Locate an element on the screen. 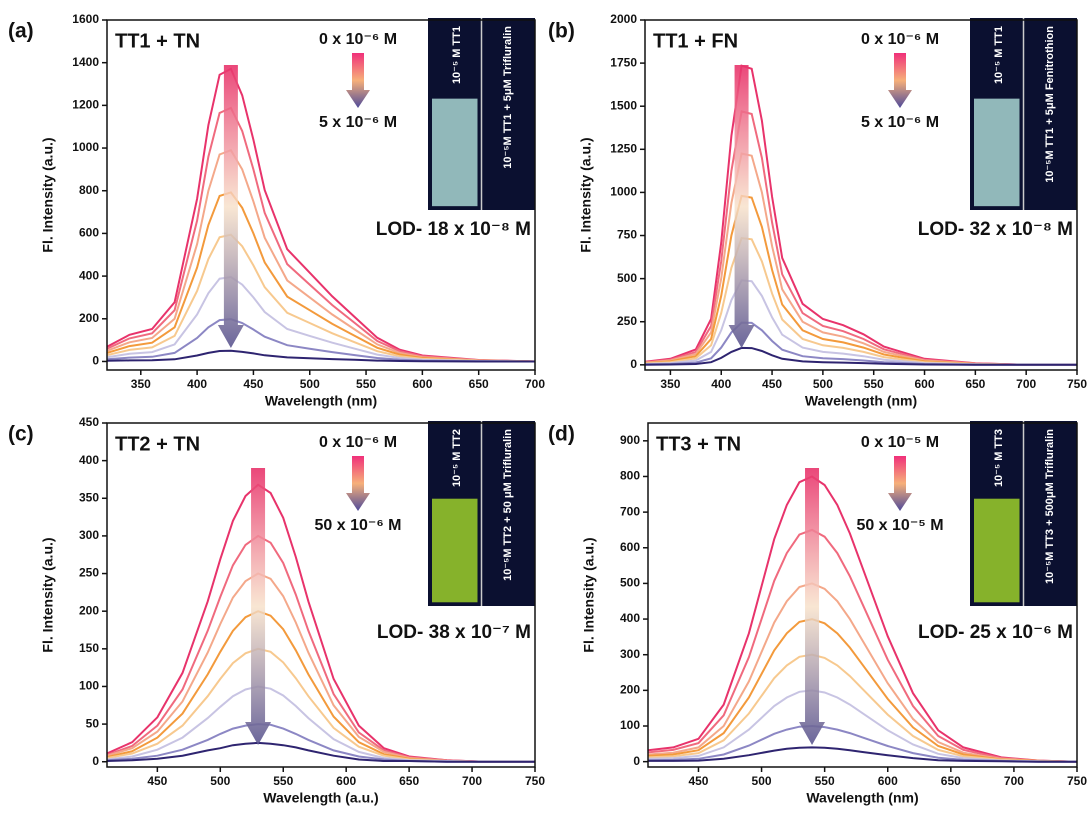 Image resolution: width=1091 pixels, height=816 pixels. y-tick-label: 350 is located at coordinates (89, 497).